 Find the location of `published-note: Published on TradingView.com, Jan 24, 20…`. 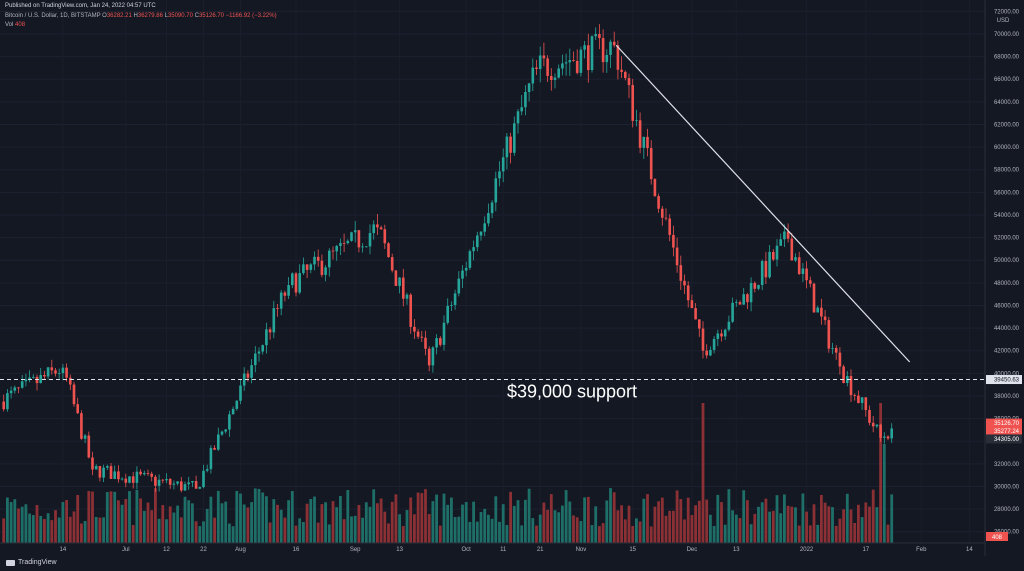

published-note: Published on TradingView.com, Jan 24, 20… is located at coordinates (80, 6).